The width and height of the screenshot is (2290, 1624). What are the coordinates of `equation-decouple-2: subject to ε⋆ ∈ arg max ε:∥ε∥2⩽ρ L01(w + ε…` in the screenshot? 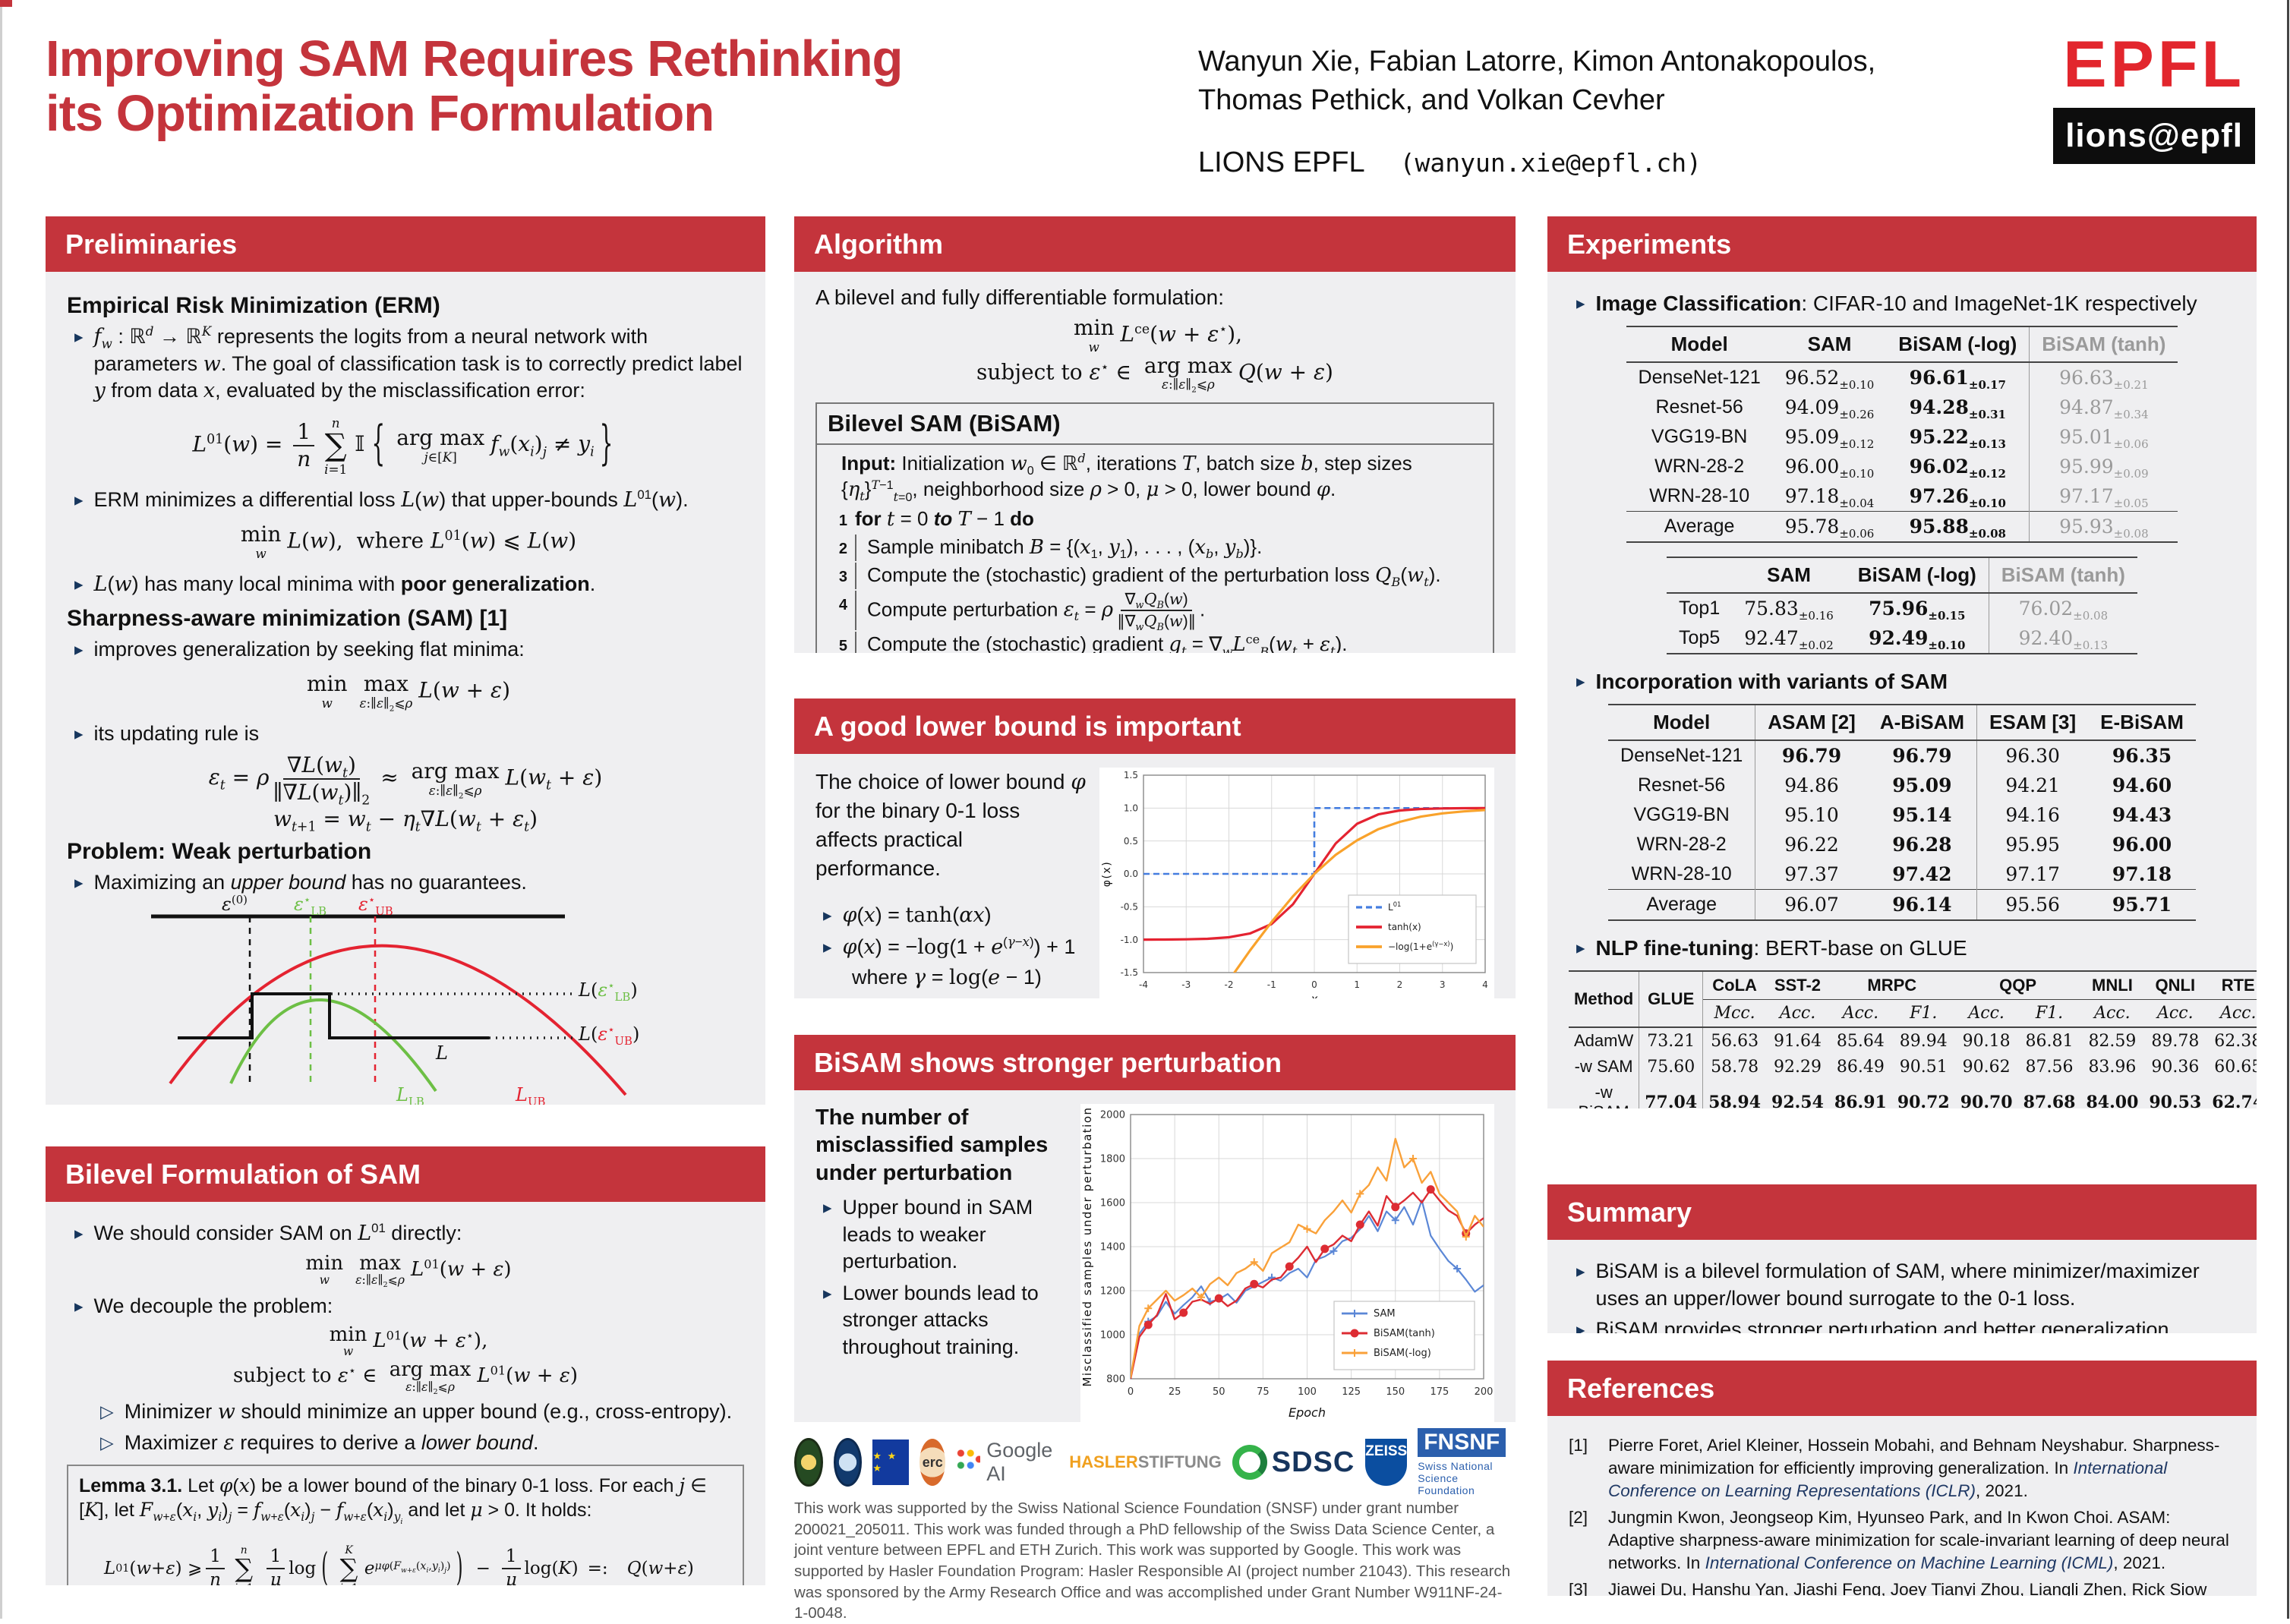 It's located at (405, 1377).